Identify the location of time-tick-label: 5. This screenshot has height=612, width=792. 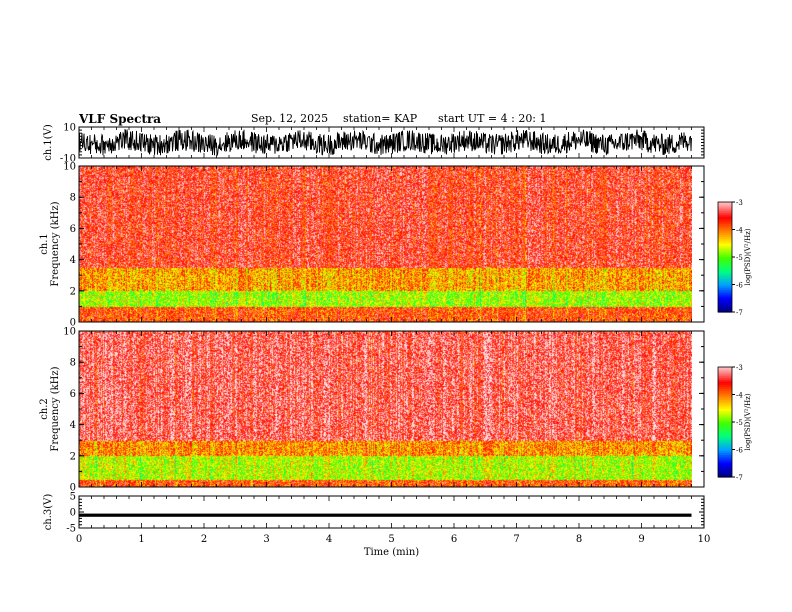
(391, 539).